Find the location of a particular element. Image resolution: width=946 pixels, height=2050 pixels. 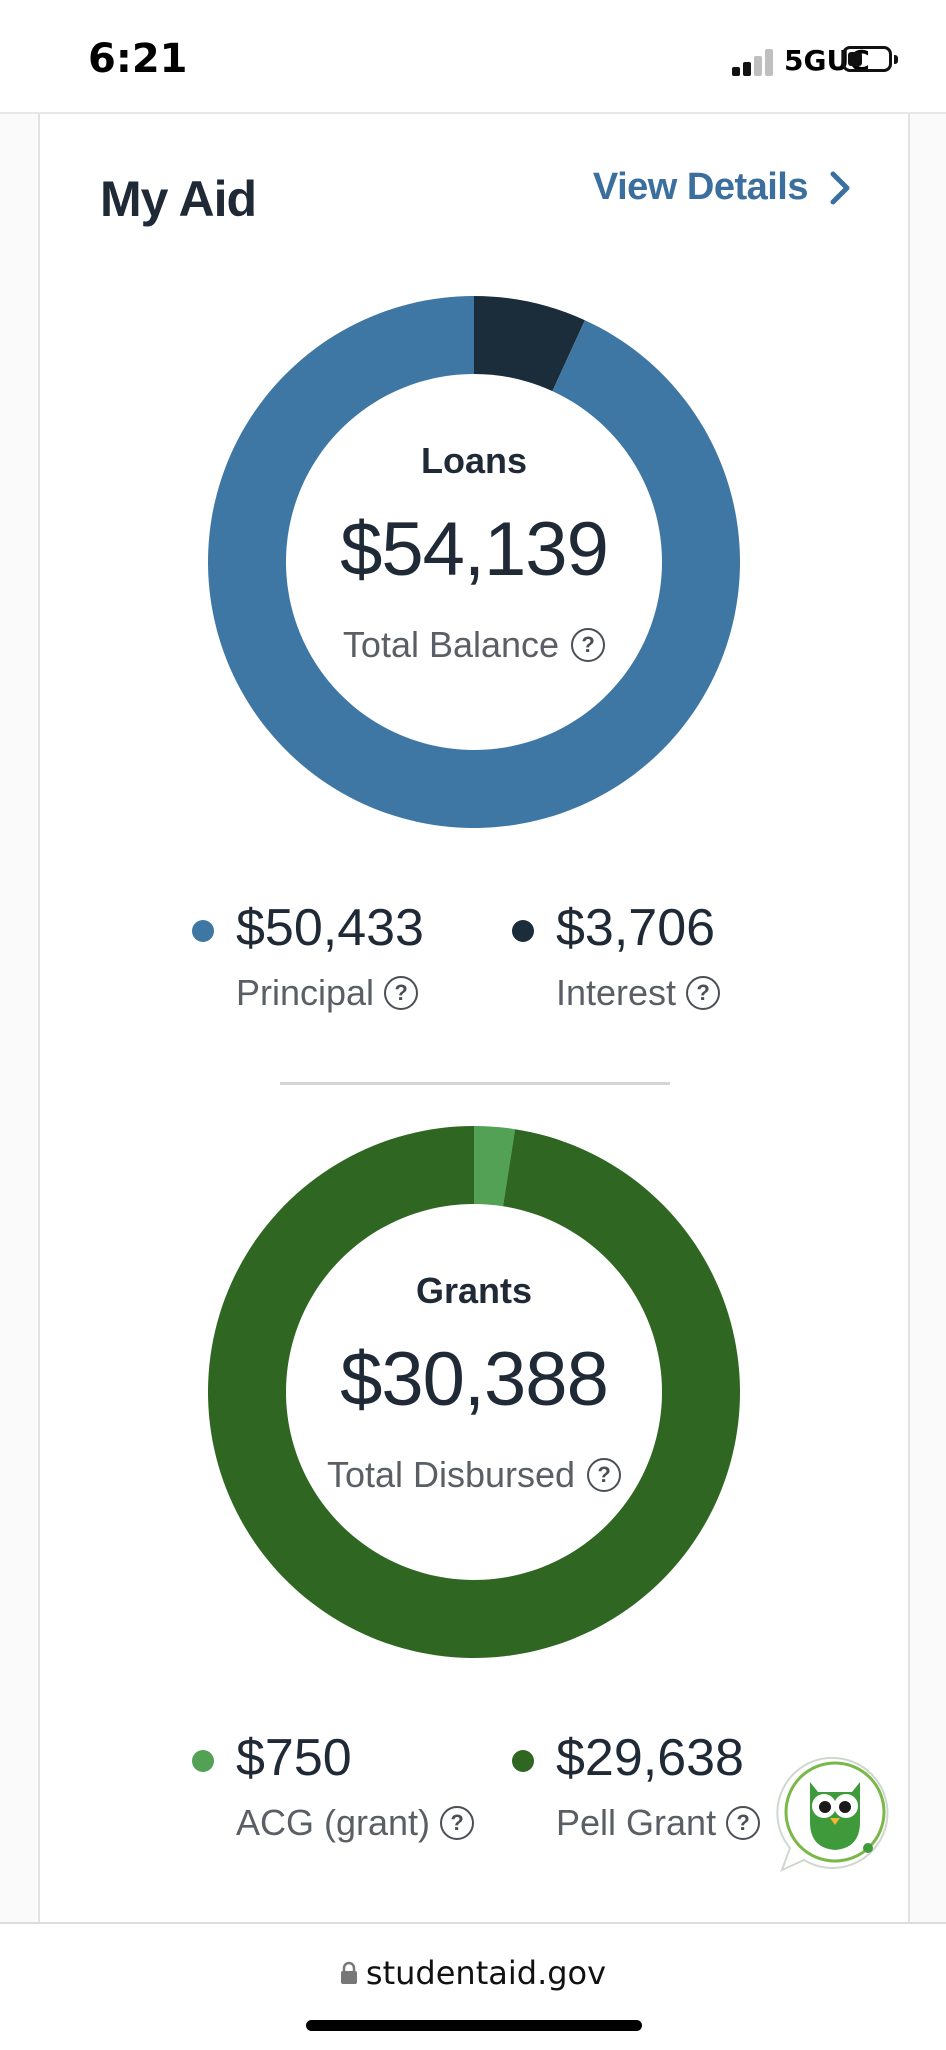

loans-donut-svg is located at coordinates (474, 562).